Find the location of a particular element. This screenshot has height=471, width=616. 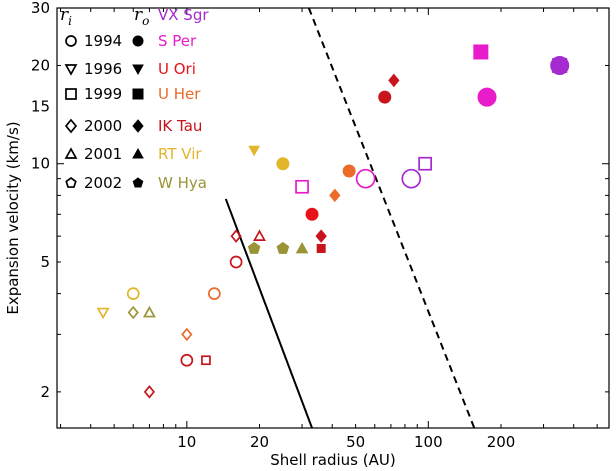

x-tick-label: 50 is located at coordinates (355, 442).